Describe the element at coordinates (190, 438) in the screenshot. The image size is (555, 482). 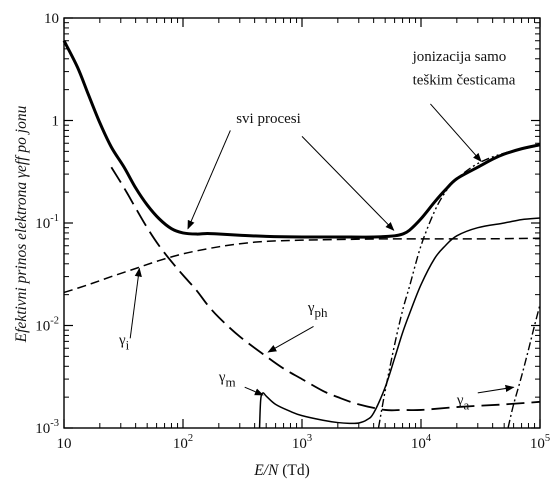
I see `x-tick-exponent: 2` at that location.